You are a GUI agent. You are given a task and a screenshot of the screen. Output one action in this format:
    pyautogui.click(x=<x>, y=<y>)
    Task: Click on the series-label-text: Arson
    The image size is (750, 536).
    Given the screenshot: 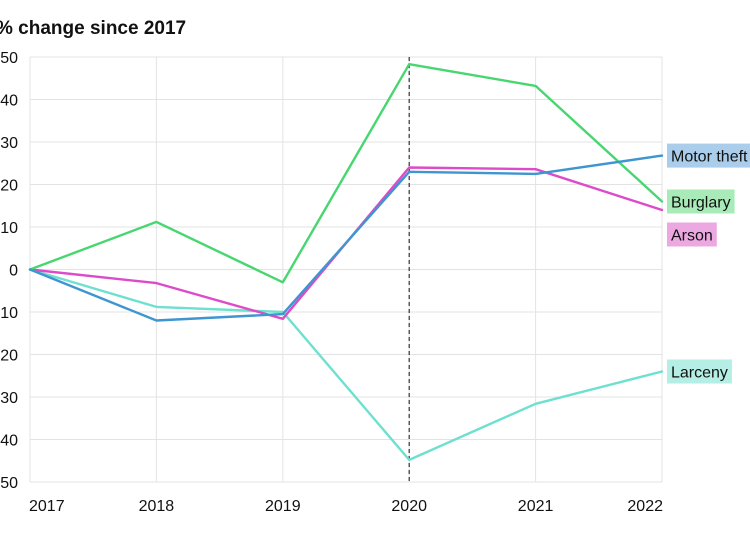 What is the action you would take?
    pyautogui.click(x=692, y=236)
    